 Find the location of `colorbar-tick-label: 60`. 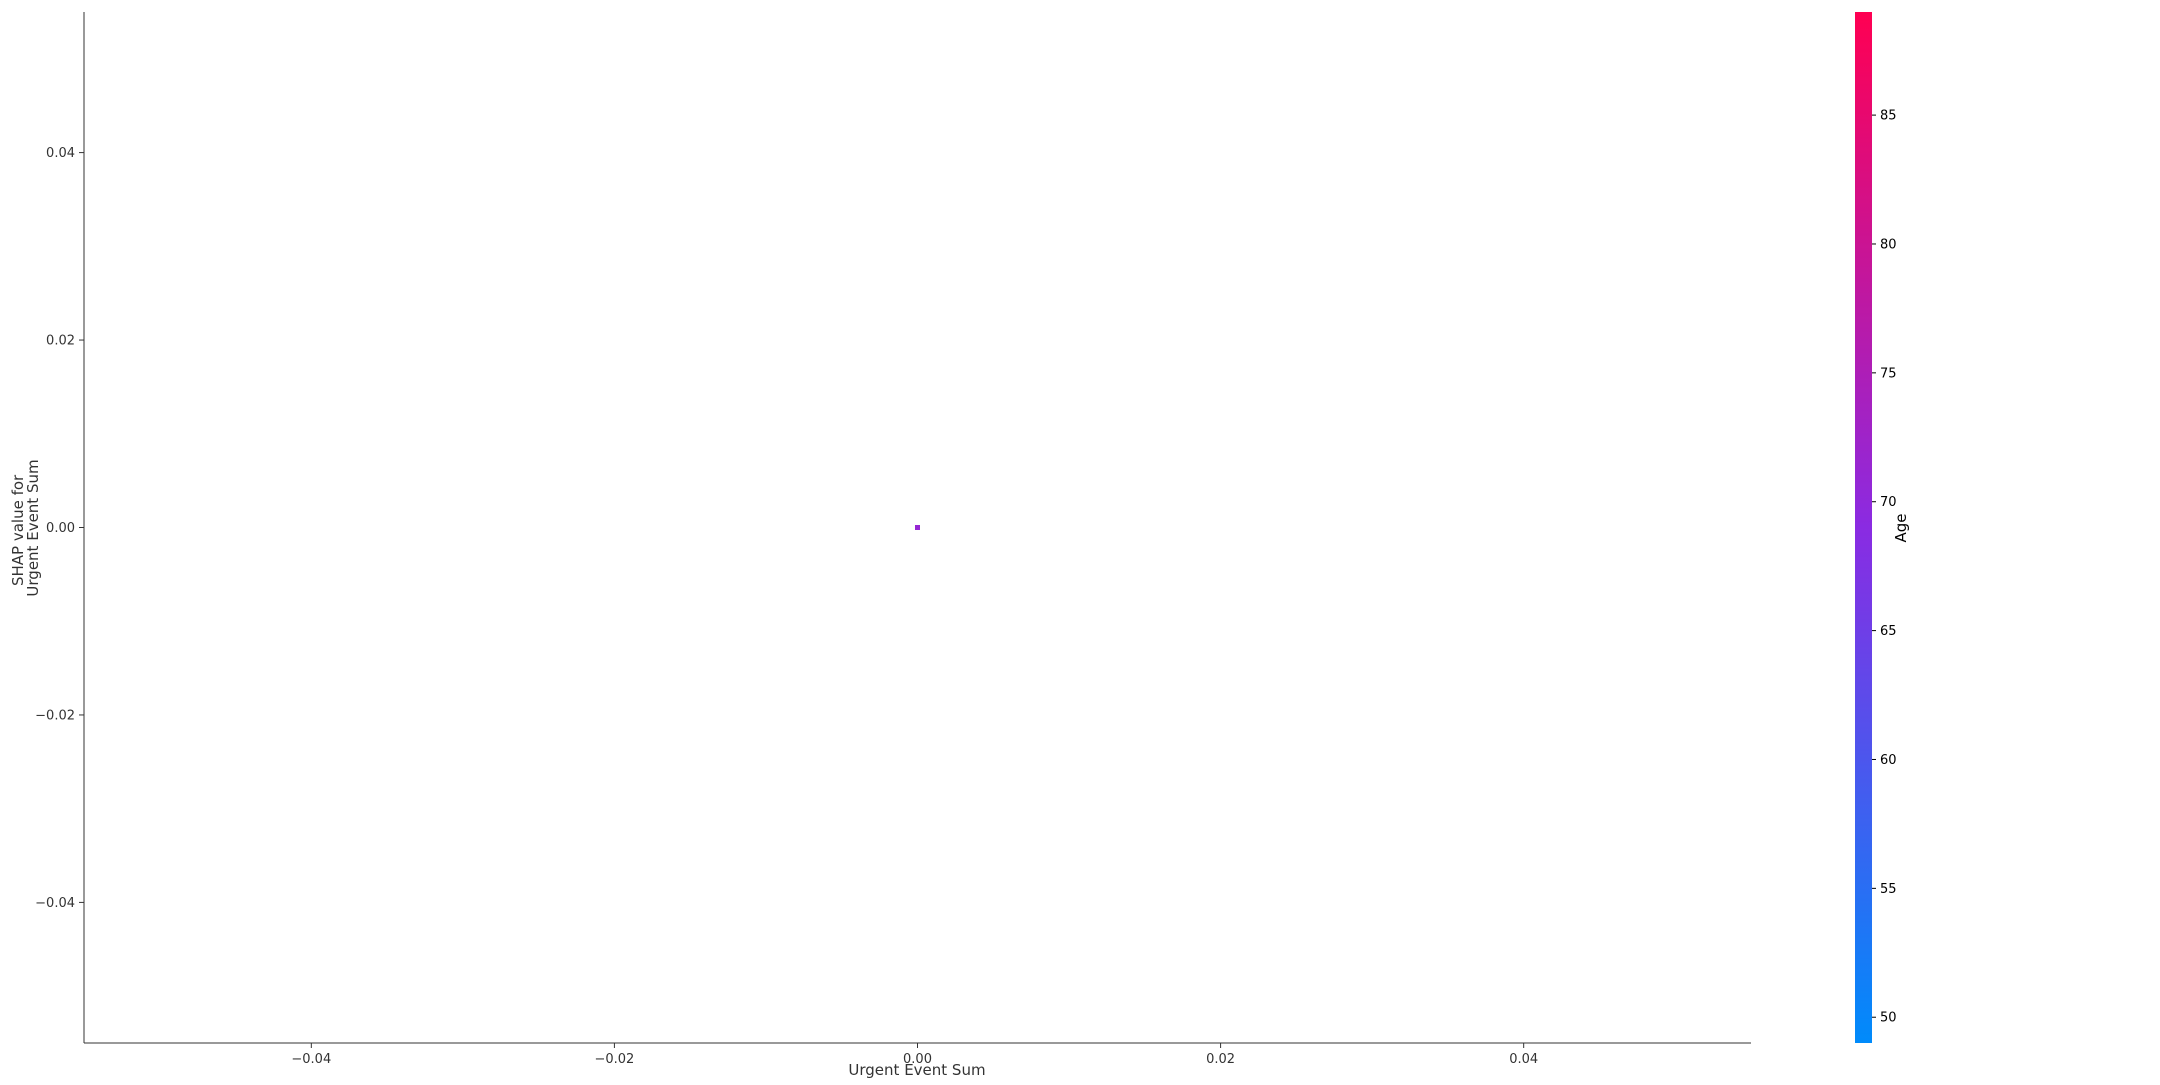

colorbar-tick-label: 60 is located at coordinates (1888, 760).